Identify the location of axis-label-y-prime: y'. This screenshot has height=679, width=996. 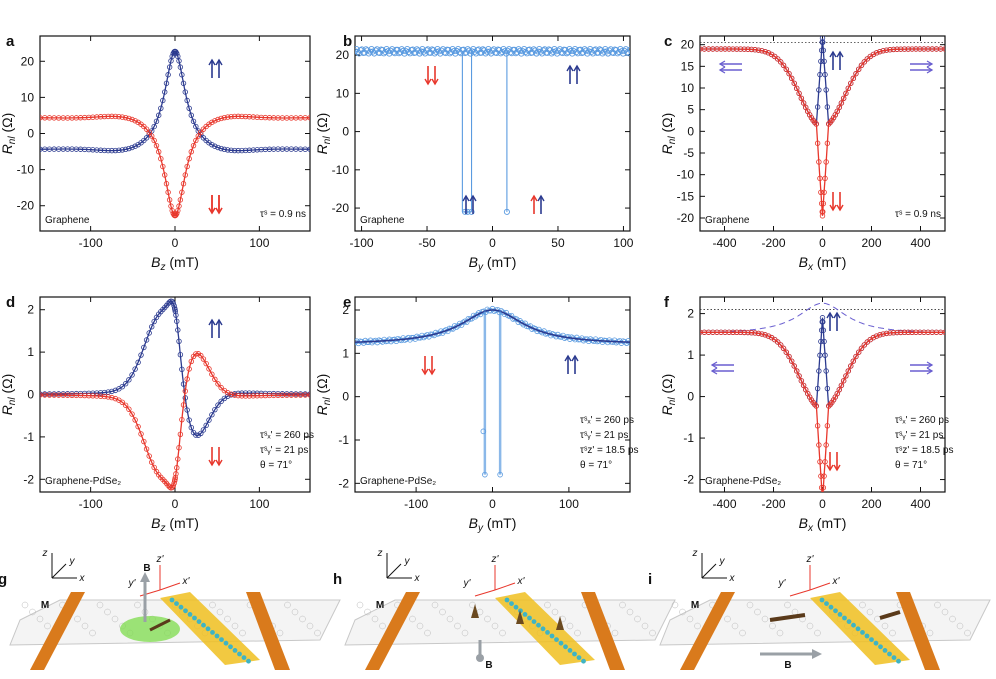
(782, 583).